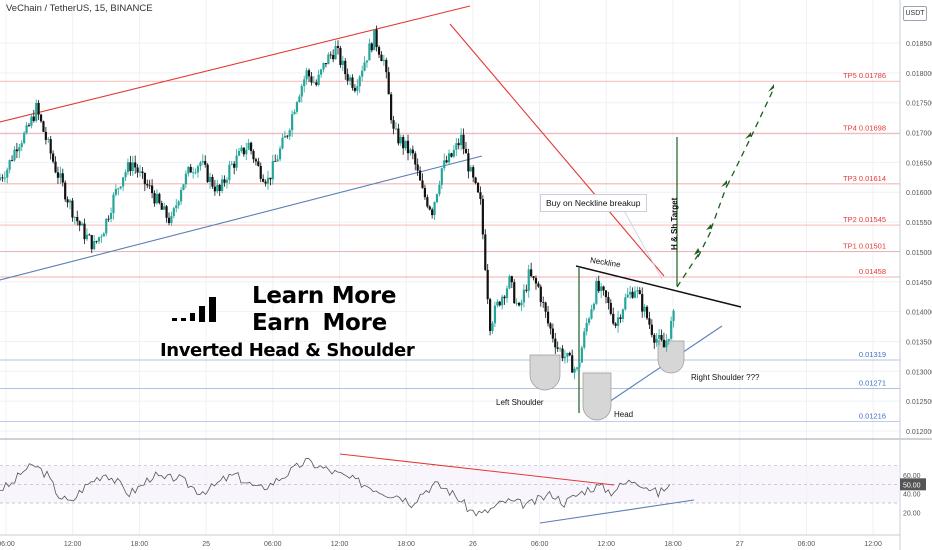  I want to click on level-label: 0.01458, so click(872, 271).